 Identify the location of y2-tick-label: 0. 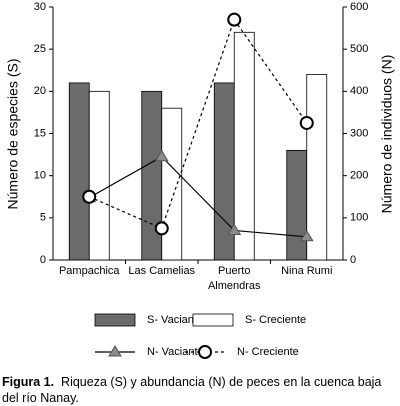
(353, 260).